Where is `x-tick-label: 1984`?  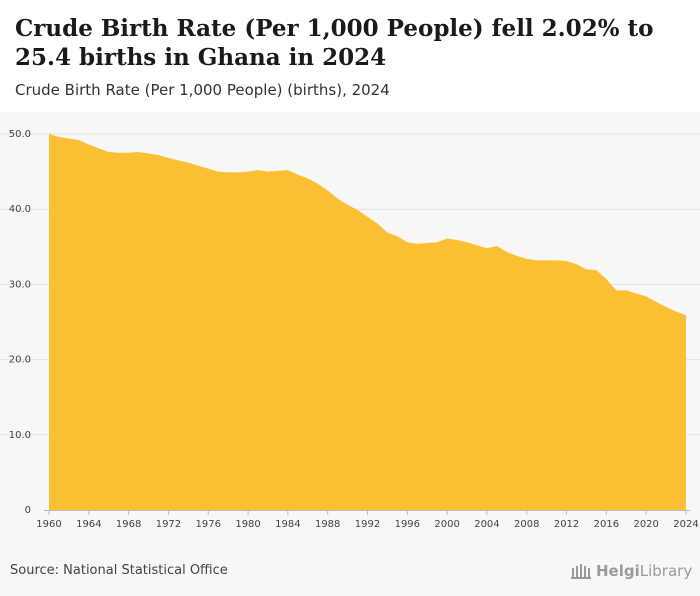 x-tick-label: 1984 is located at coordinates (287, 524).